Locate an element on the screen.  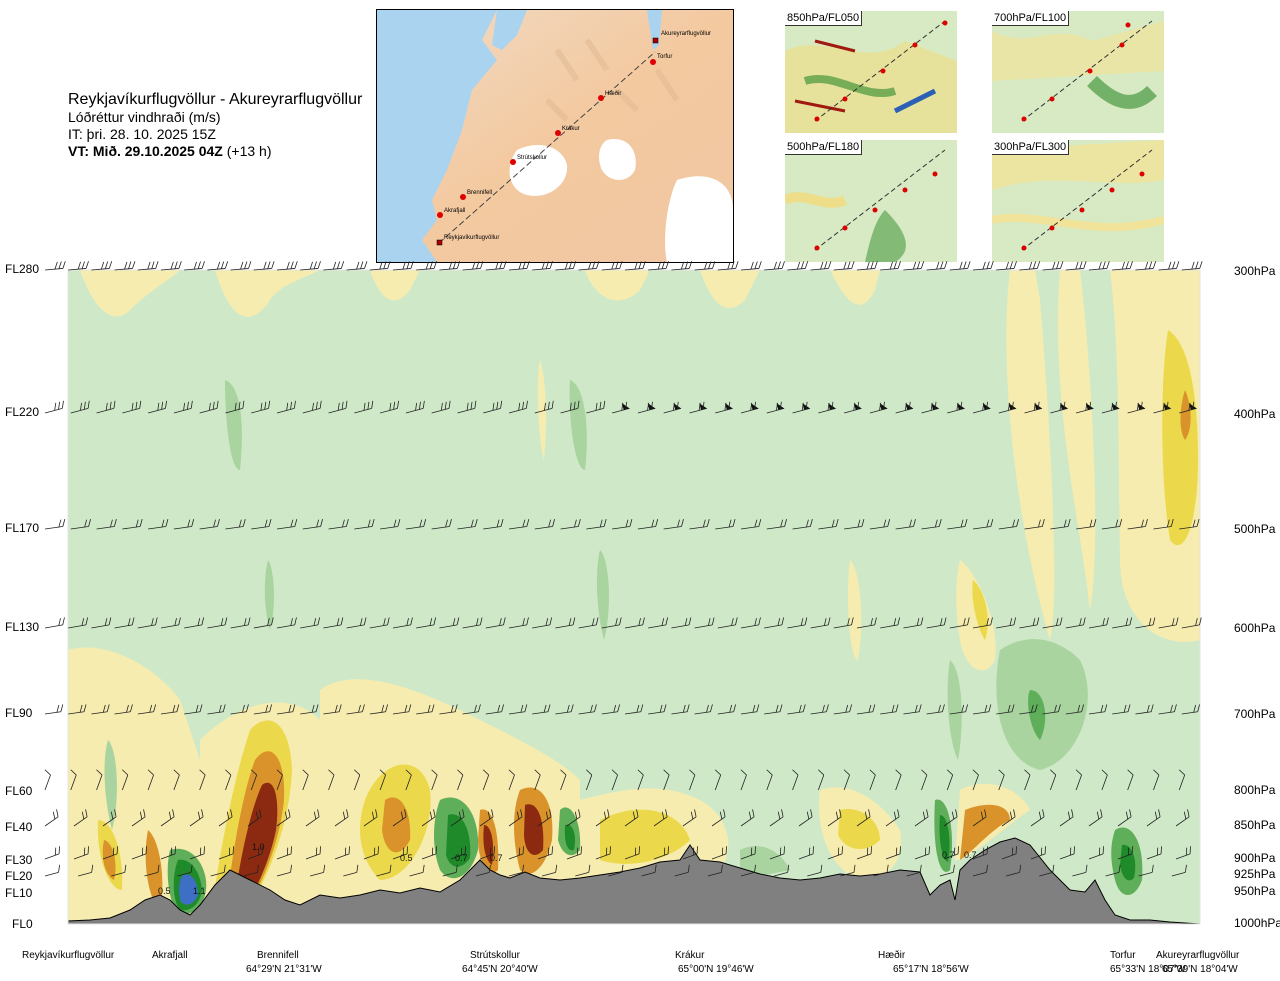
valid-time: VT: Mið. 29.10.2025 04Z (+13 h) is located at coordinates (223, 151).